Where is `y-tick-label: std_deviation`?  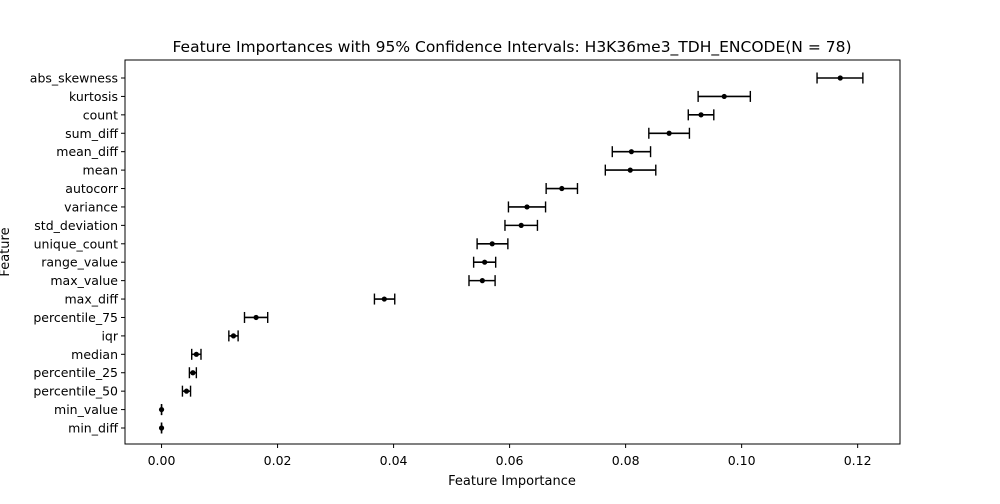 y-tick-label: std_deviation is located at coordinates (76, 225).